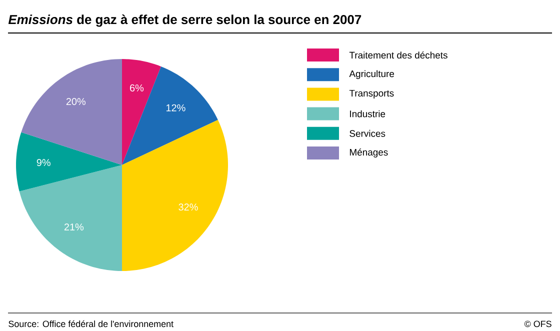 This screenshot has height=331, width=560. Describe the element at coordinates (368, 114) in the screenshot. I see `legend-label: Industrie` at that location.